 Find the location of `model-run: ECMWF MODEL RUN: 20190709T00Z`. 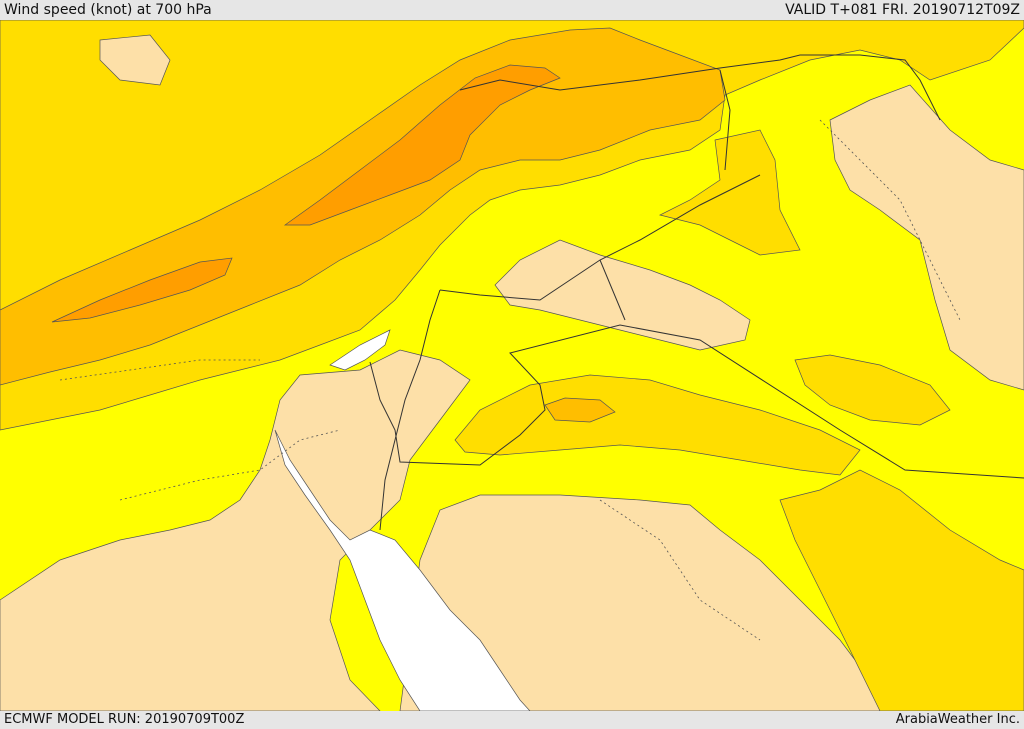

model-run: ECMWF MODEL RUN: 20190709T00Z is located at coordinates (124, 719).